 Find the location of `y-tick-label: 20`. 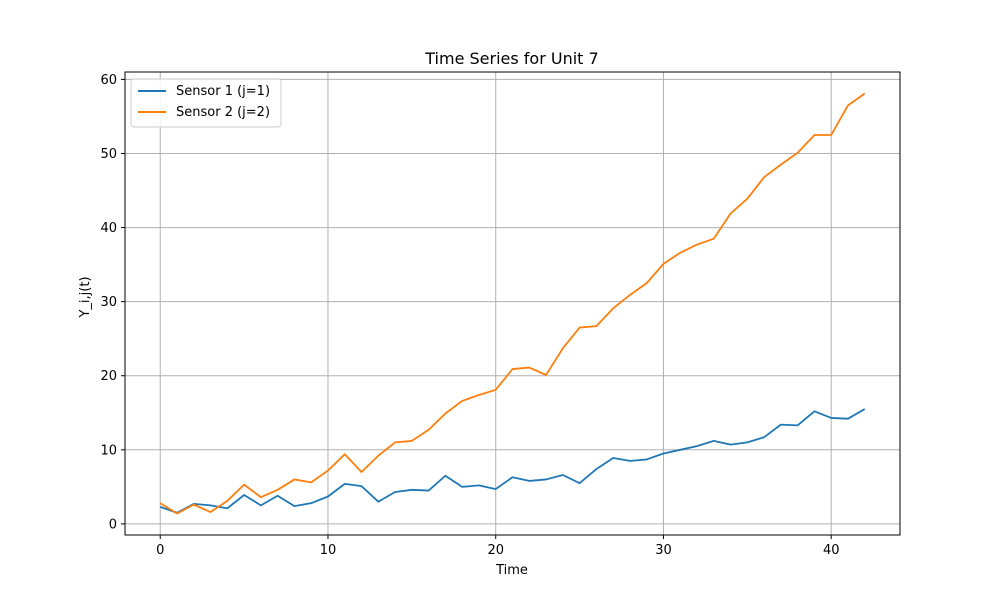

y-tick-label: 20 is located at coordinates (108, 376).